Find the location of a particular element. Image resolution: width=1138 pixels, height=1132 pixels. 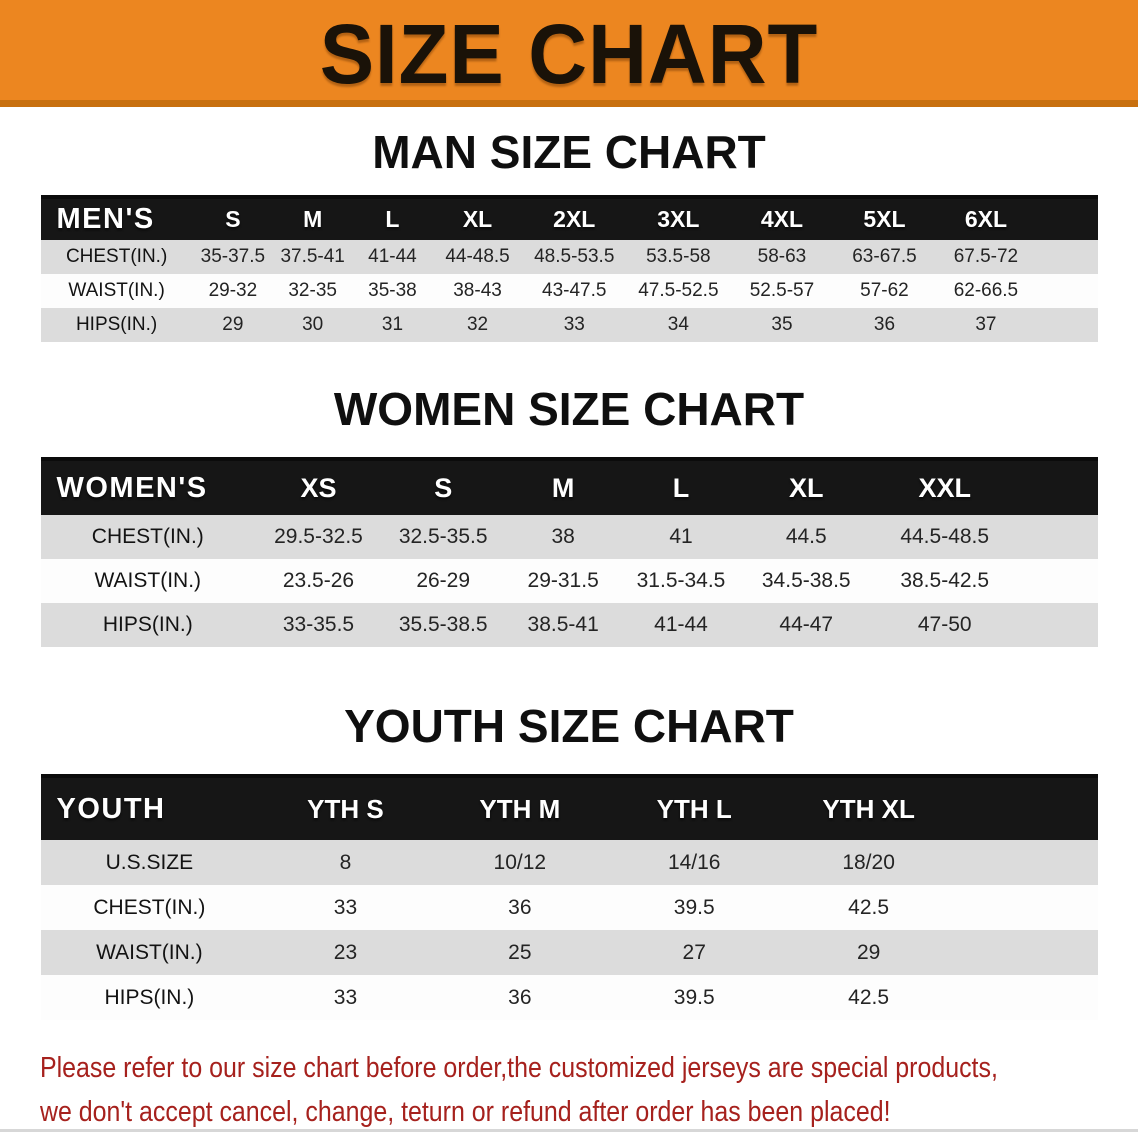

size-value-cell: 37 is located at coordinates (986, 324).